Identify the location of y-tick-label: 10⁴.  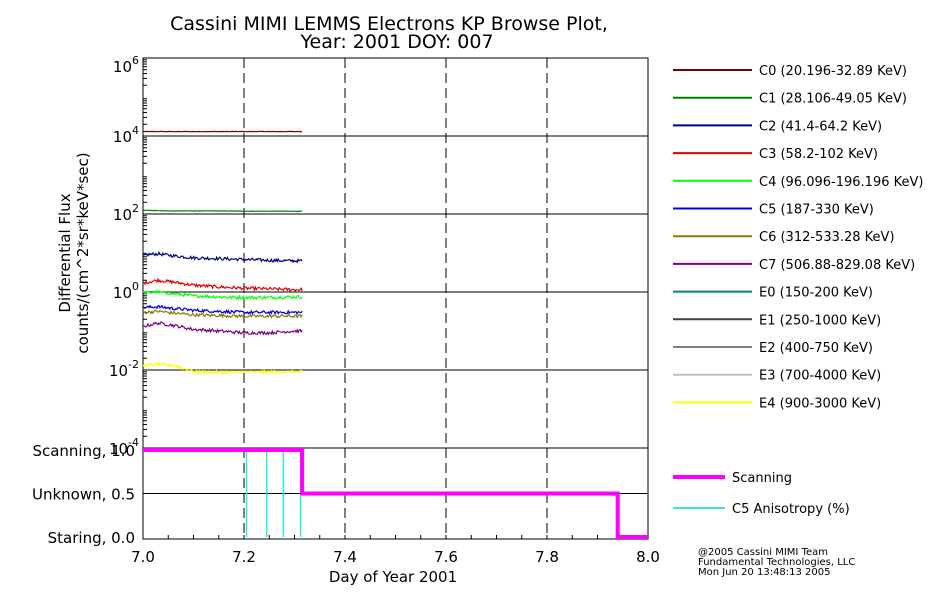
(126, 135).